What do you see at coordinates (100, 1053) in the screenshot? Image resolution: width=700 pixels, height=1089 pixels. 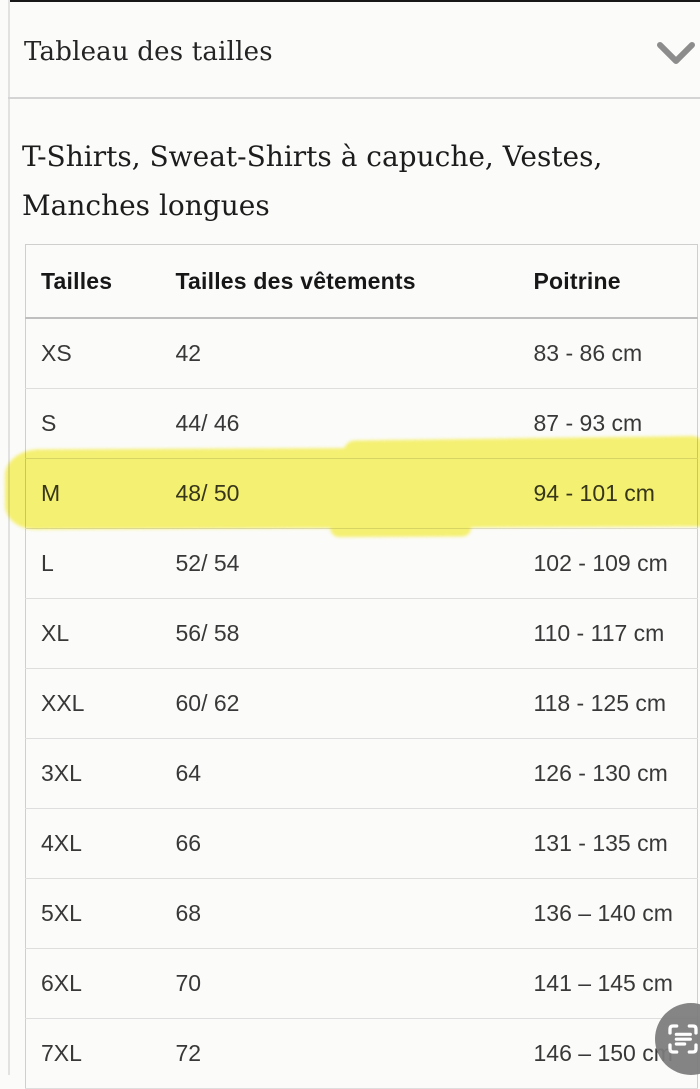 I see `size-cell: 7XL` at bounding box center [100, 1053].